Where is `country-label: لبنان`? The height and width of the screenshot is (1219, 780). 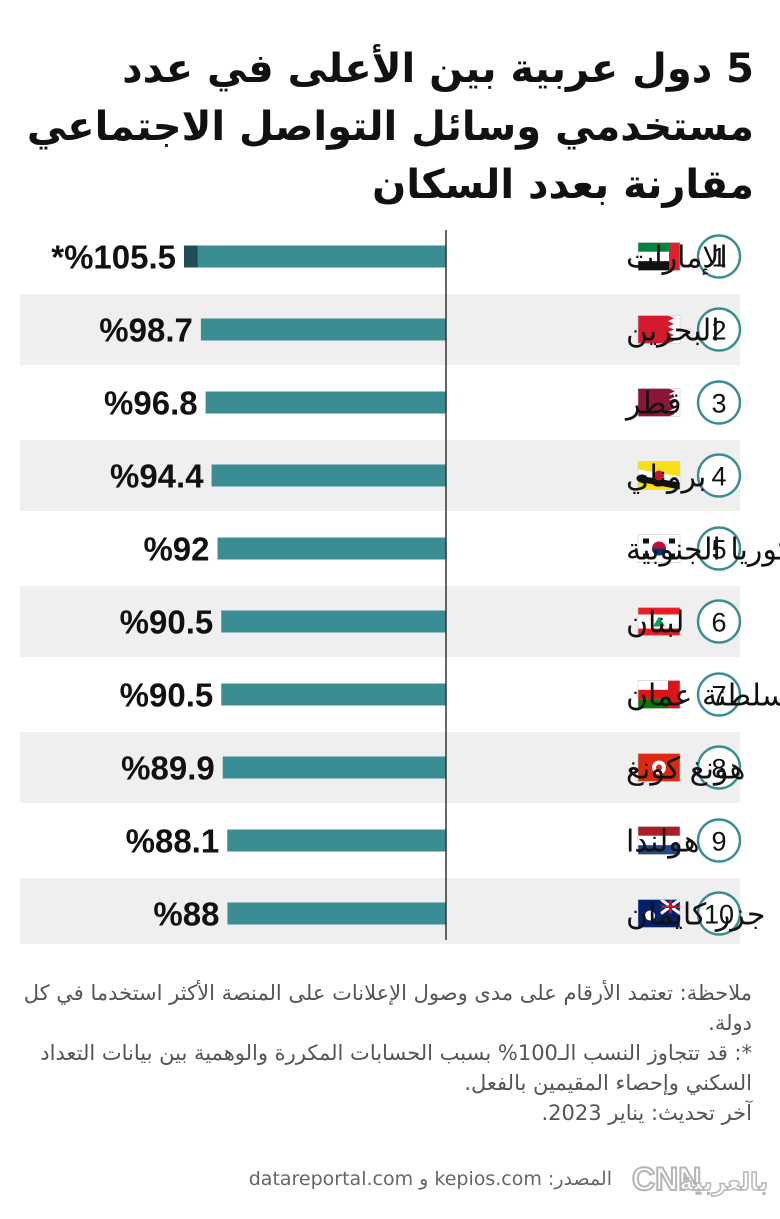
country-label: لبنان is located at coordinates (655, 623).